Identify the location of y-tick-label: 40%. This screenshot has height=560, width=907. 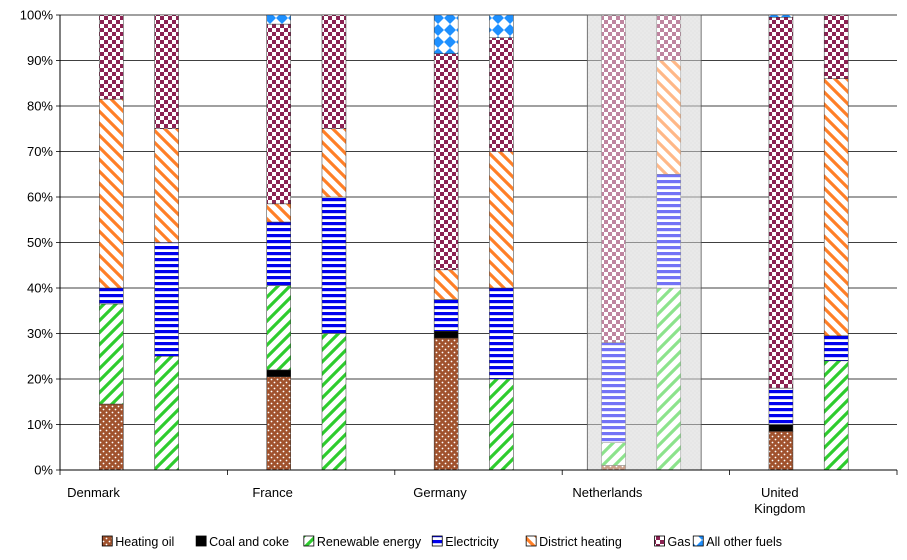
(40, 288).